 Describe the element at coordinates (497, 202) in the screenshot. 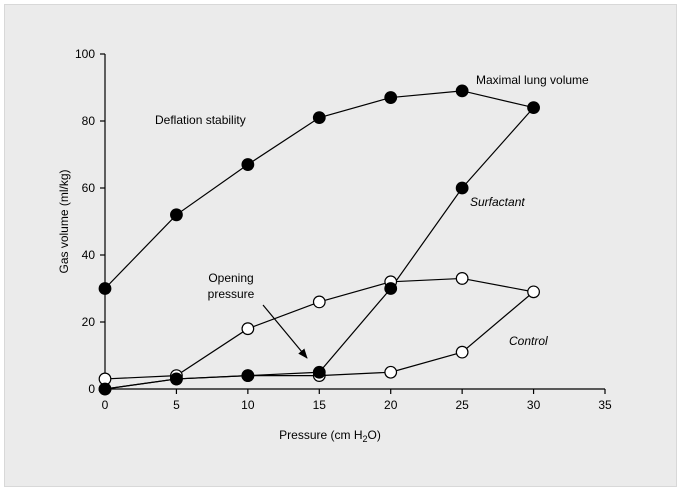

I see `annotation-surfactant: Surfactant` at that location.